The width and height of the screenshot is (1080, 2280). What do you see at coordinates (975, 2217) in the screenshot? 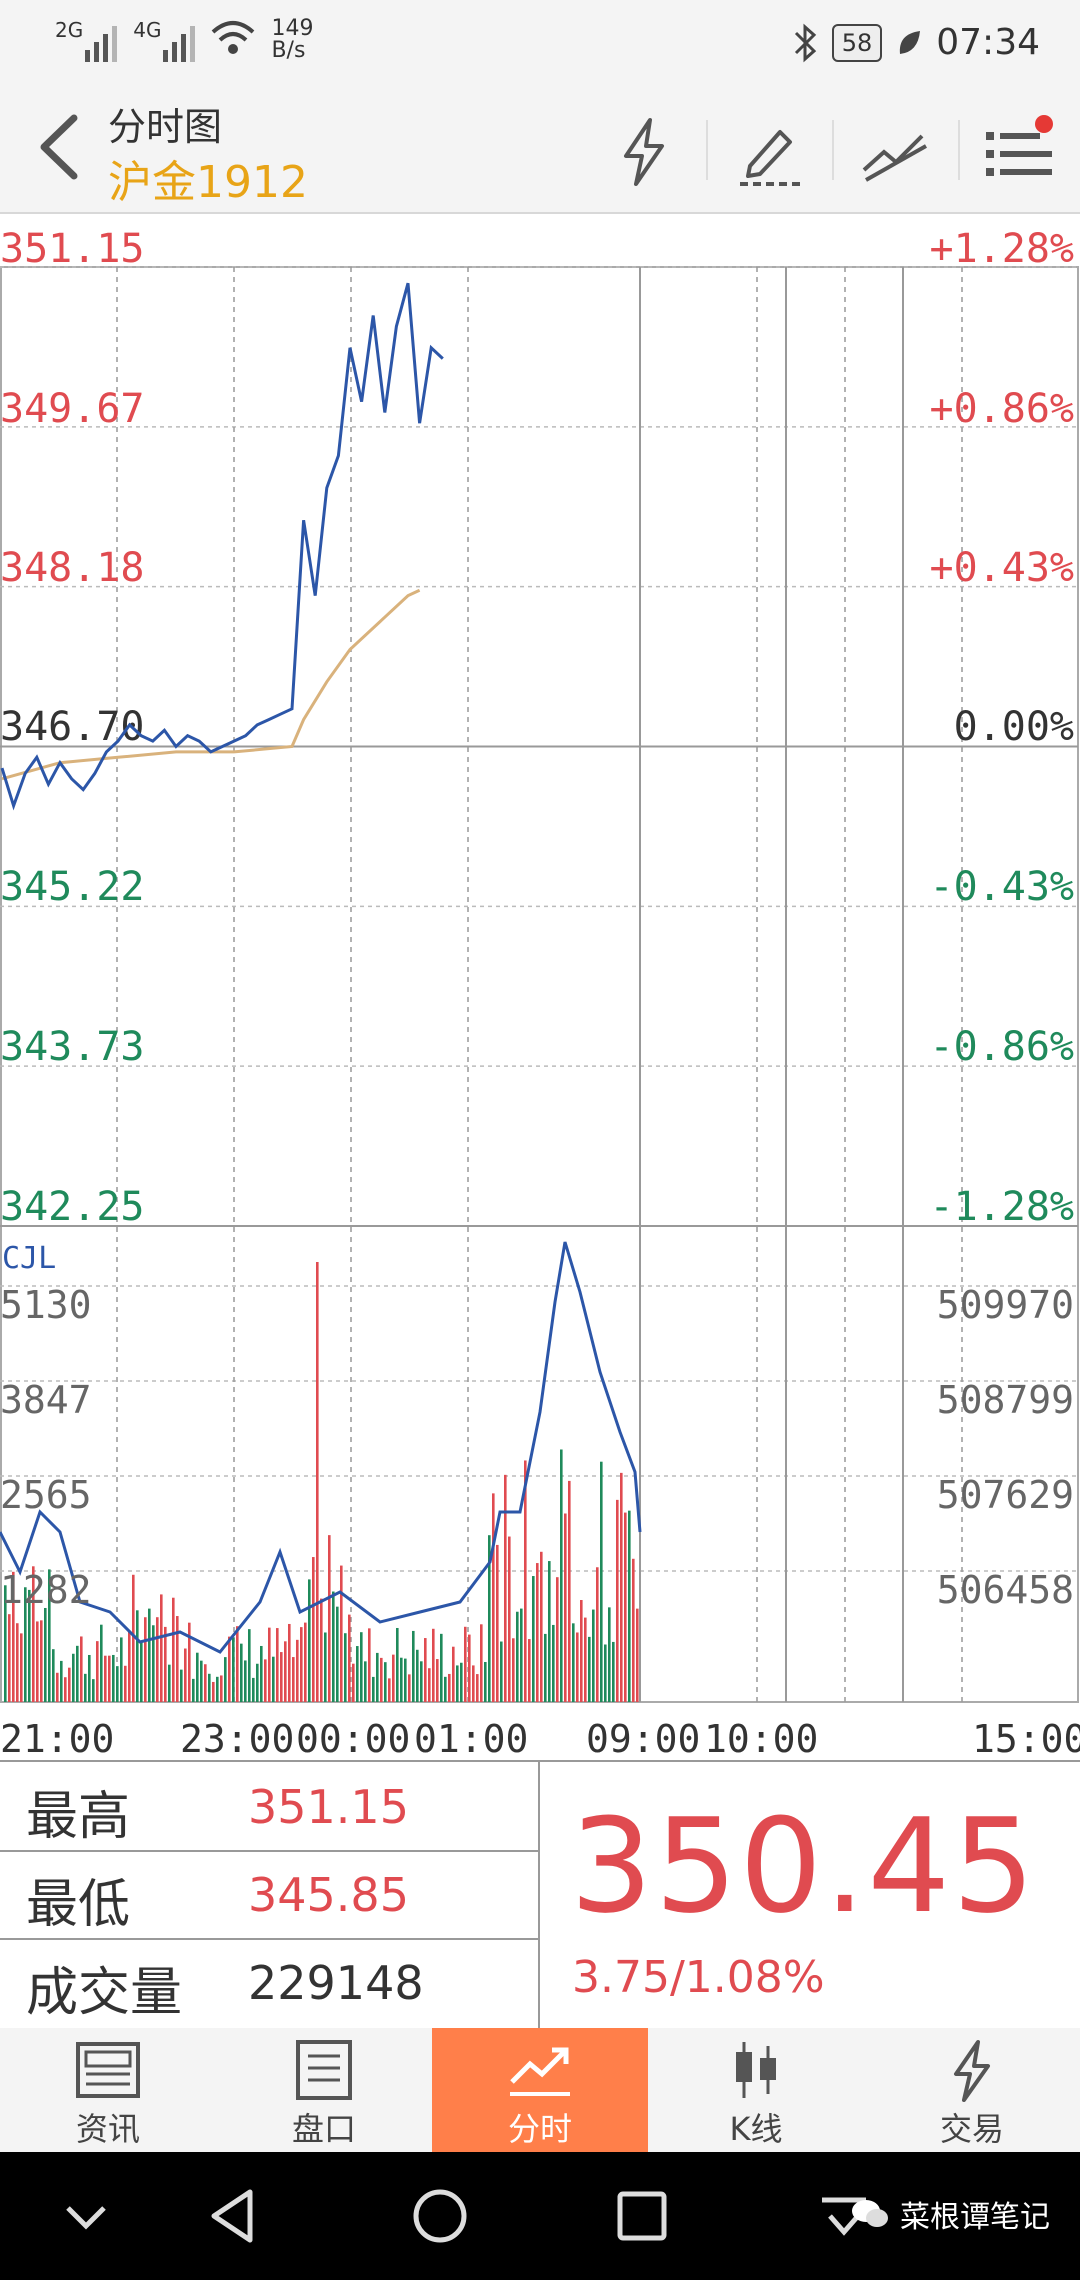
I see `watermark-text: 菜根谭笔记` at bounding box center [975, 2217].